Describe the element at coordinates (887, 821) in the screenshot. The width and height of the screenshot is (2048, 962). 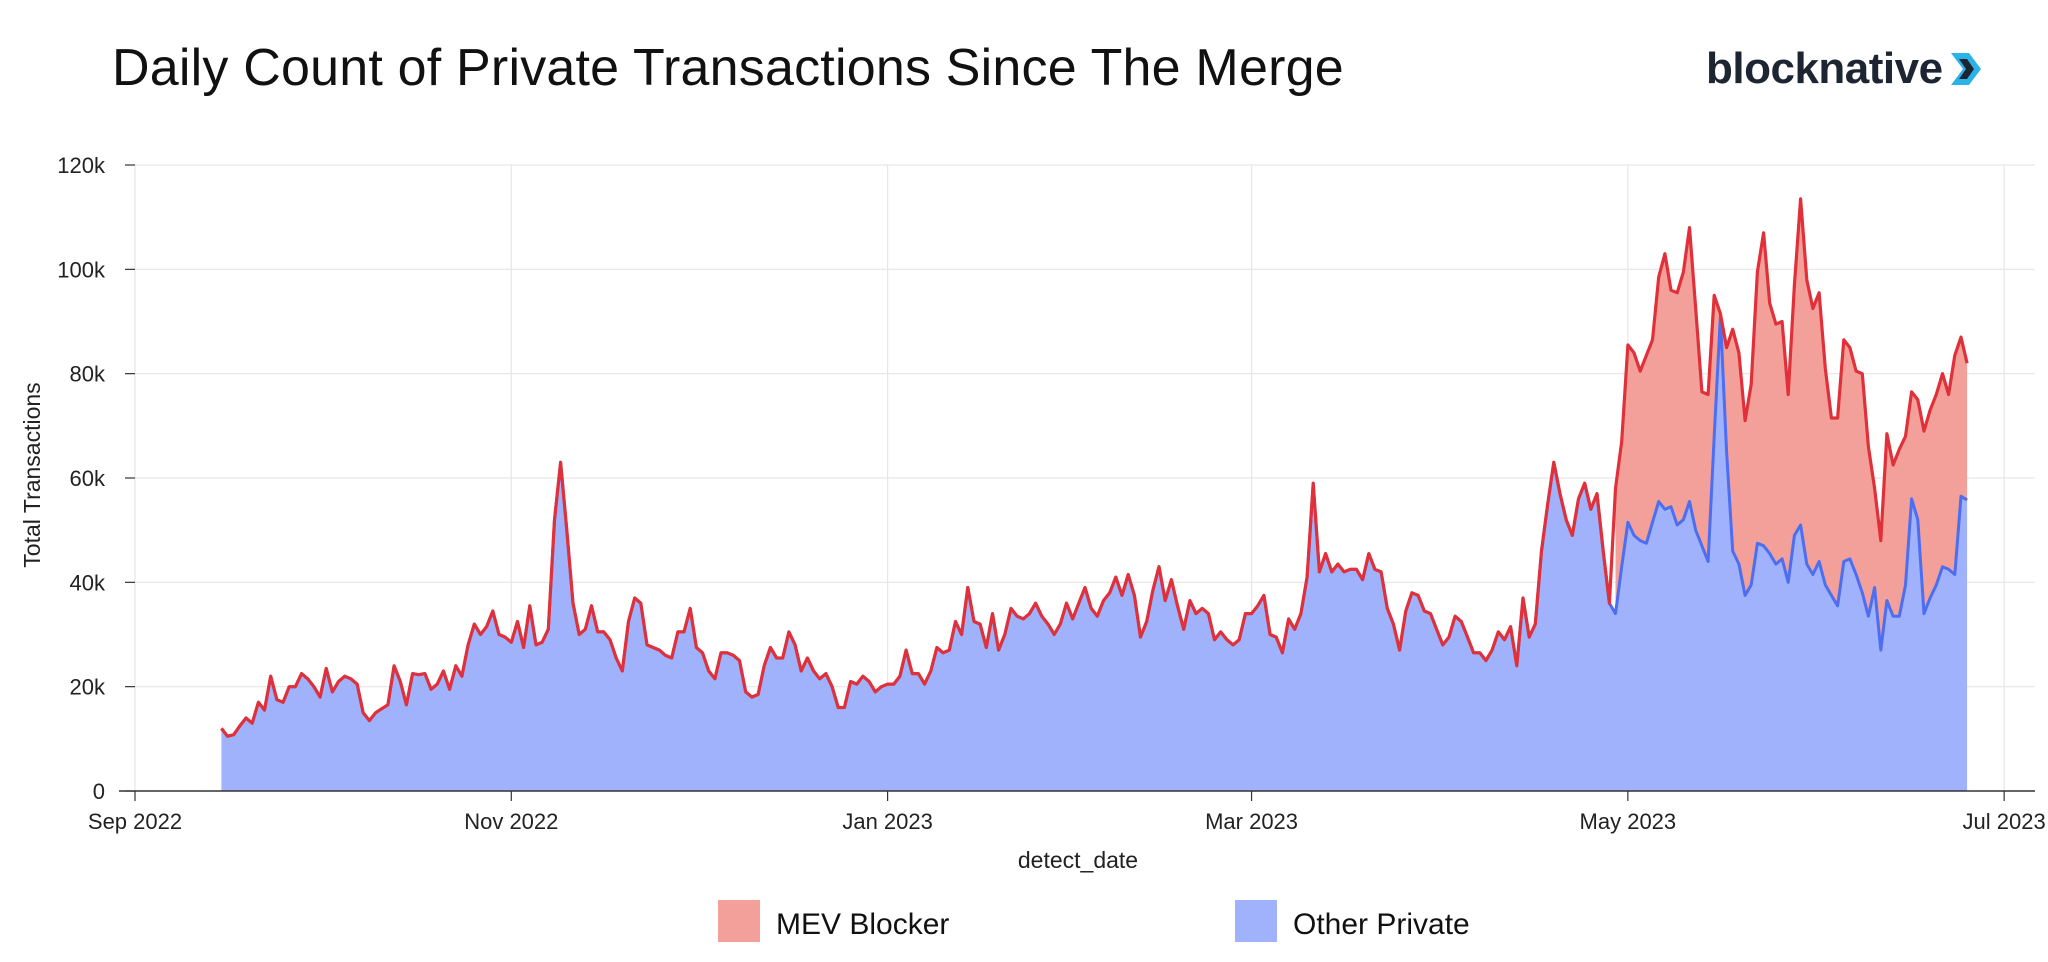
I see `x-tick-label: Jan 2023` at that location.